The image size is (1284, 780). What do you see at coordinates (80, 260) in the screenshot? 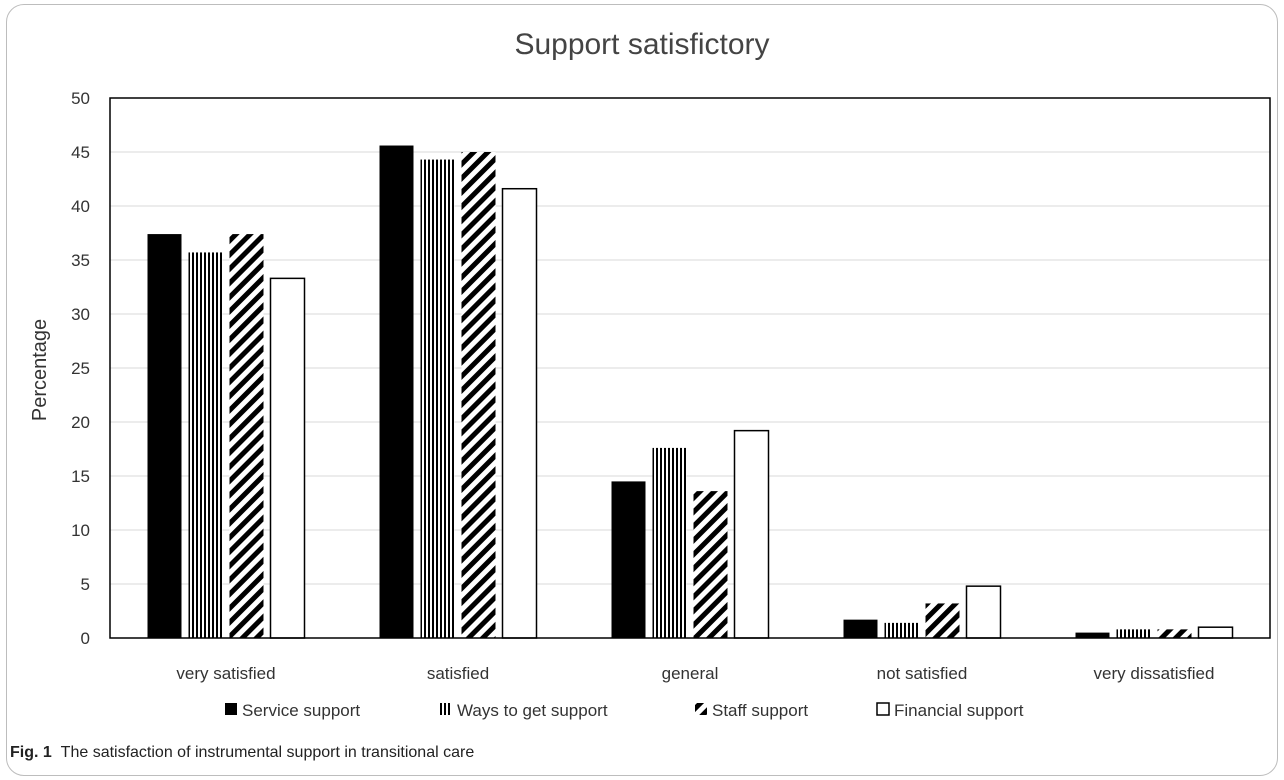
I see `y-tick-label: 35` at bounding box center [80, 260].